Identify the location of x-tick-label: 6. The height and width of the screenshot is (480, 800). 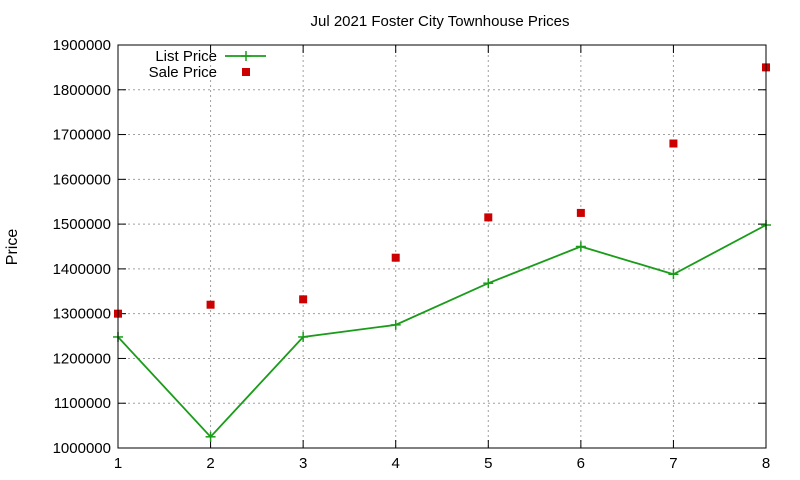
(581, 463).